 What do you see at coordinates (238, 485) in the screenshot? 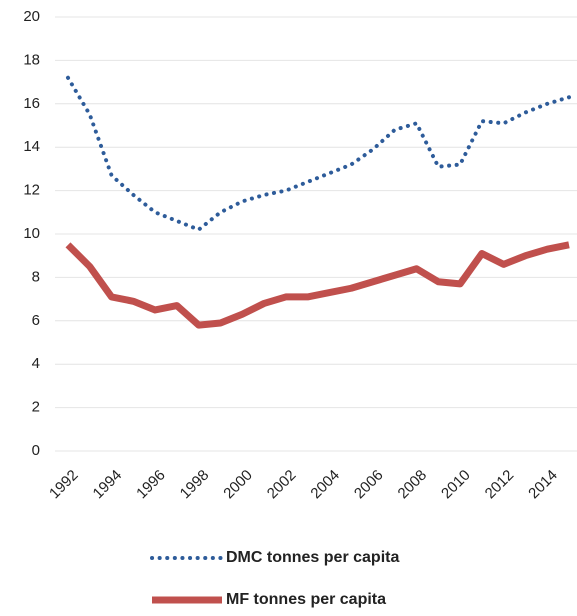
I see `x-tick-label: 2000` at bounding box center [238, 485].